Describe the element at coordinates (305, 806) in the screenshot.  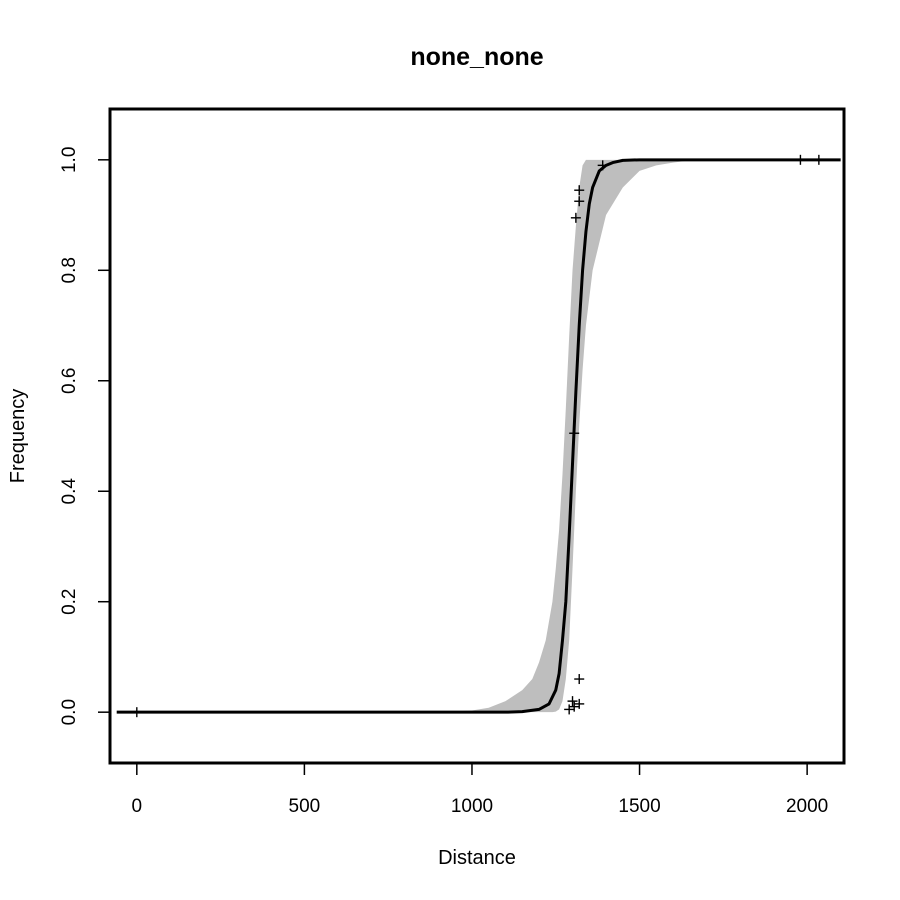
I see `x-tick-label: 500` at that location.